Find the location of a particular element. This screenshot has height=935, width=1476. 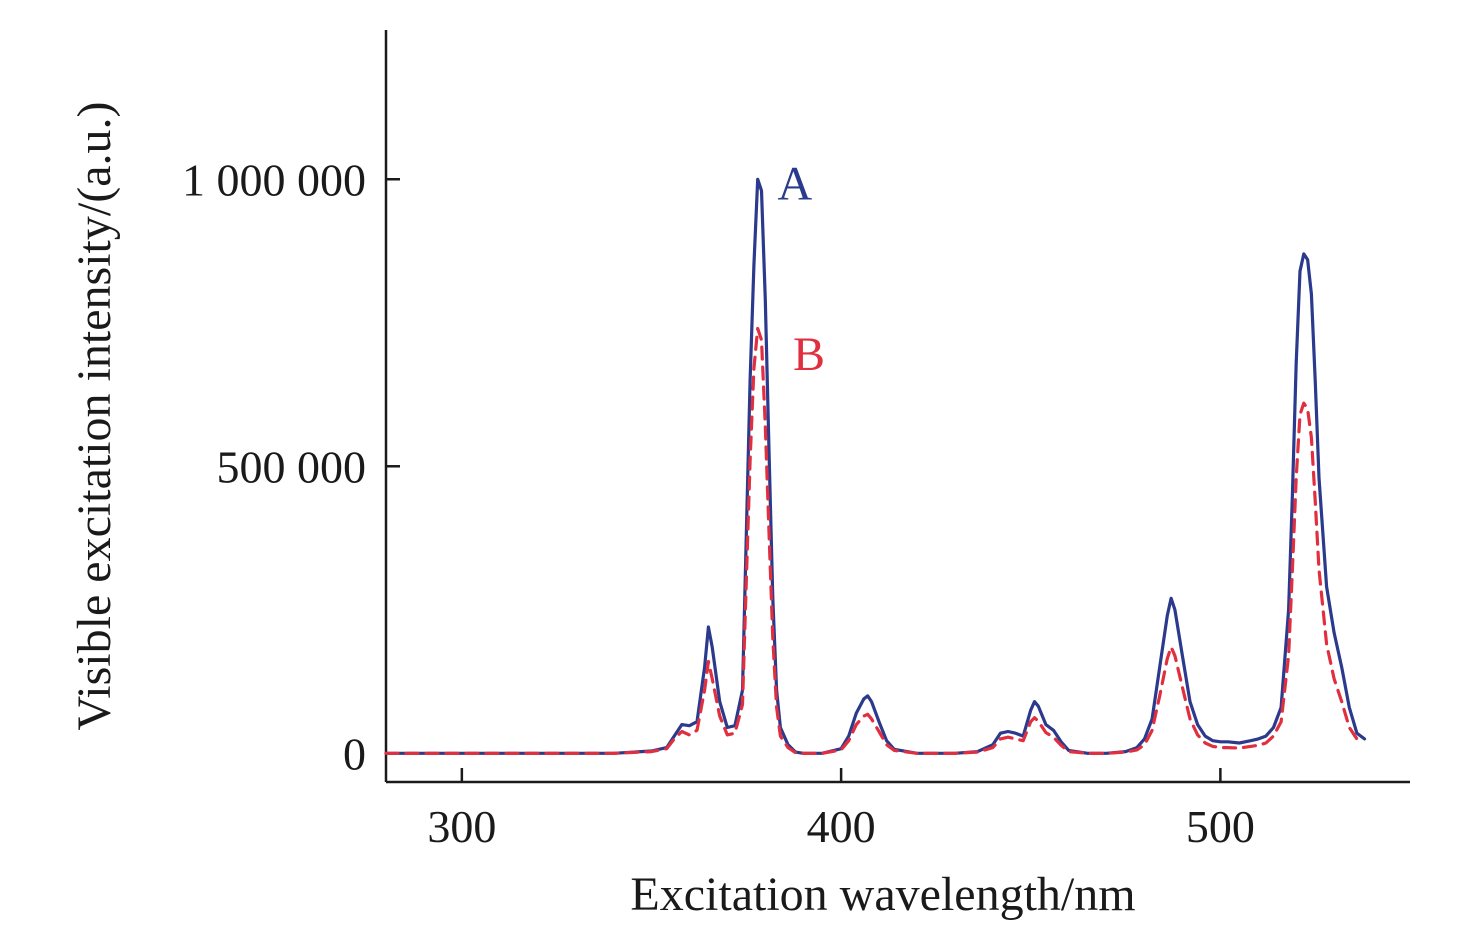

x-tick-label: 300 is located at coordinates (461, 826).